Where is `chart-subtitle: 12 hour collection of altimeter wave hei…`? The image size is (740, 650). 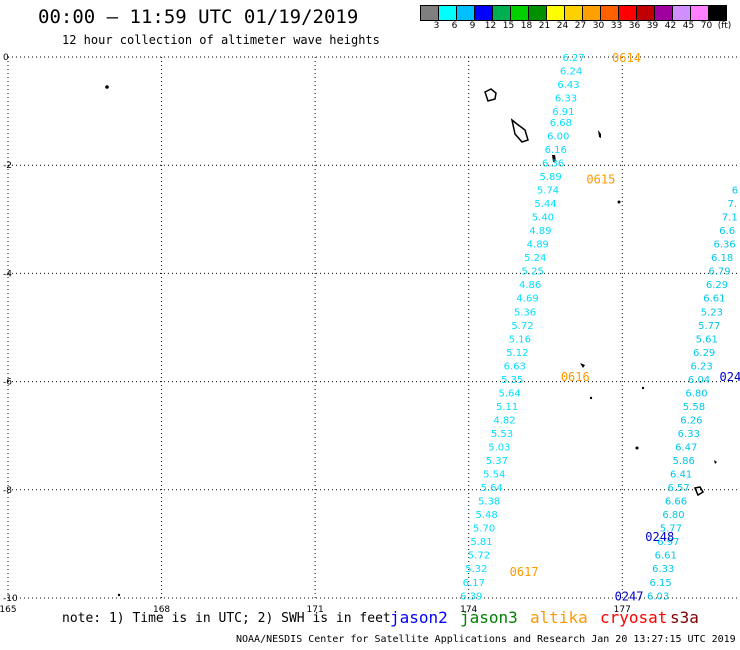 chart-subtitle: 12 hour collection of altimeter wave hei… is located at coordinates (221, 40).